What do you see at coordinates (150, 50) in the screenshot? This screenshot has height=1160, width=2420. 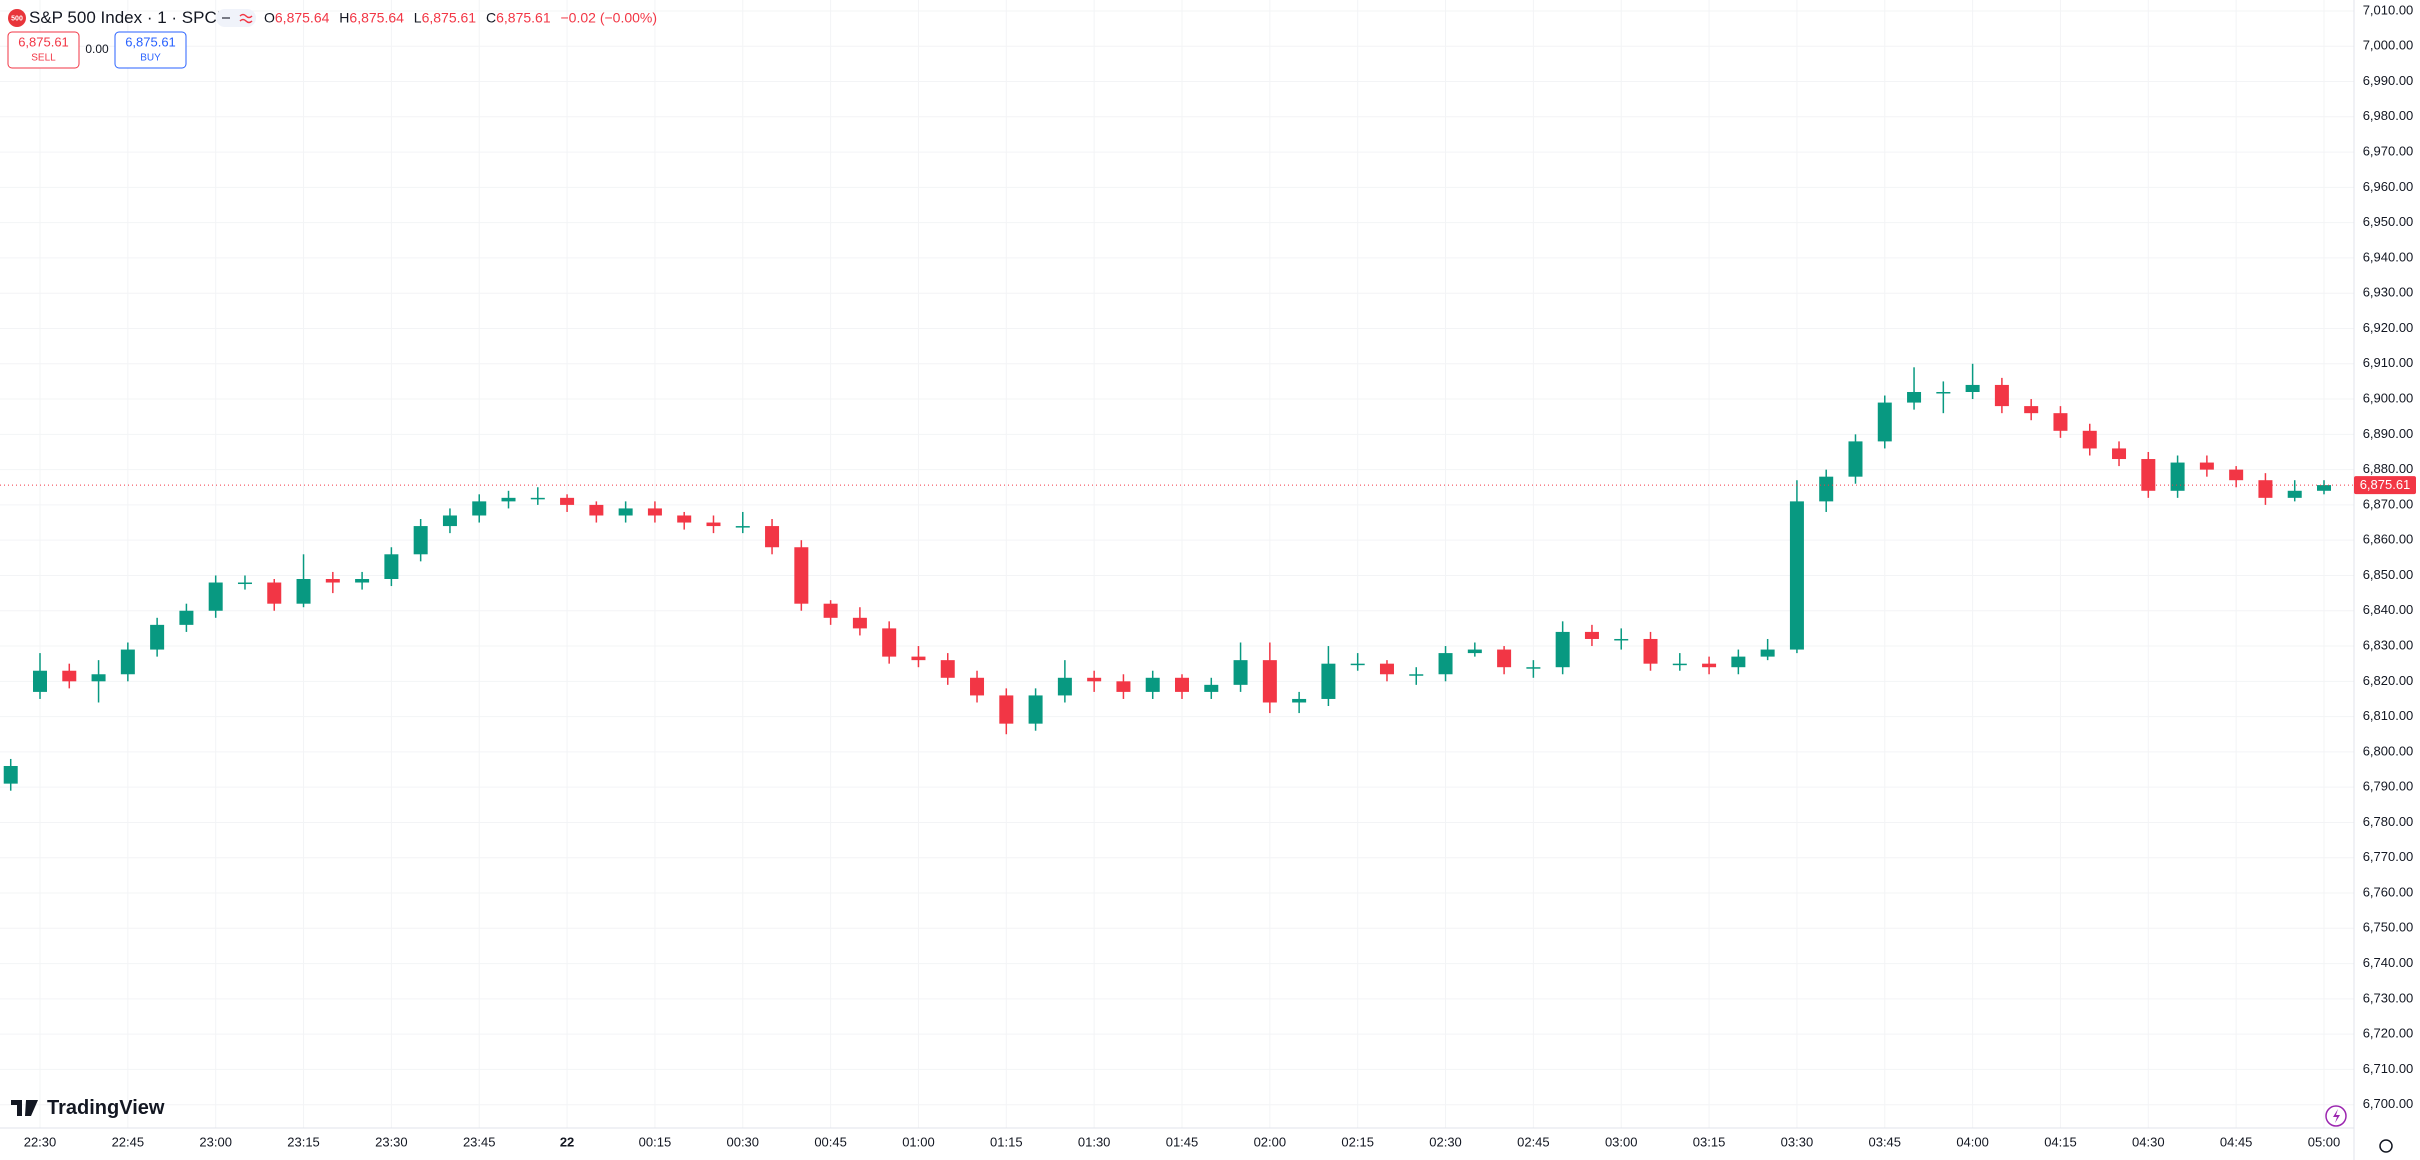 I see `buy-button` at bounding box center [150, 50].